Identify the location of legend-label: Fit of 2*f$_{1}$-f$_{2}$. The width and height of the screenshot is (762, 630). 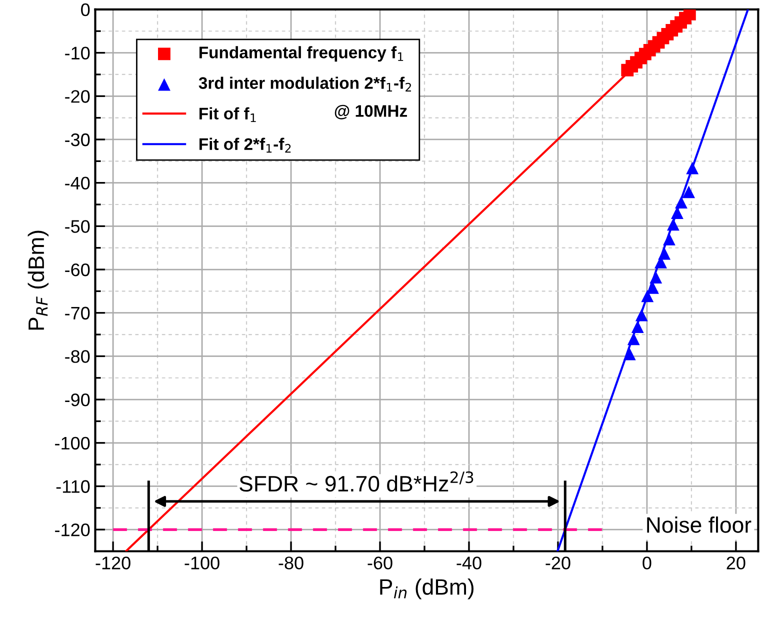
(245, 145).